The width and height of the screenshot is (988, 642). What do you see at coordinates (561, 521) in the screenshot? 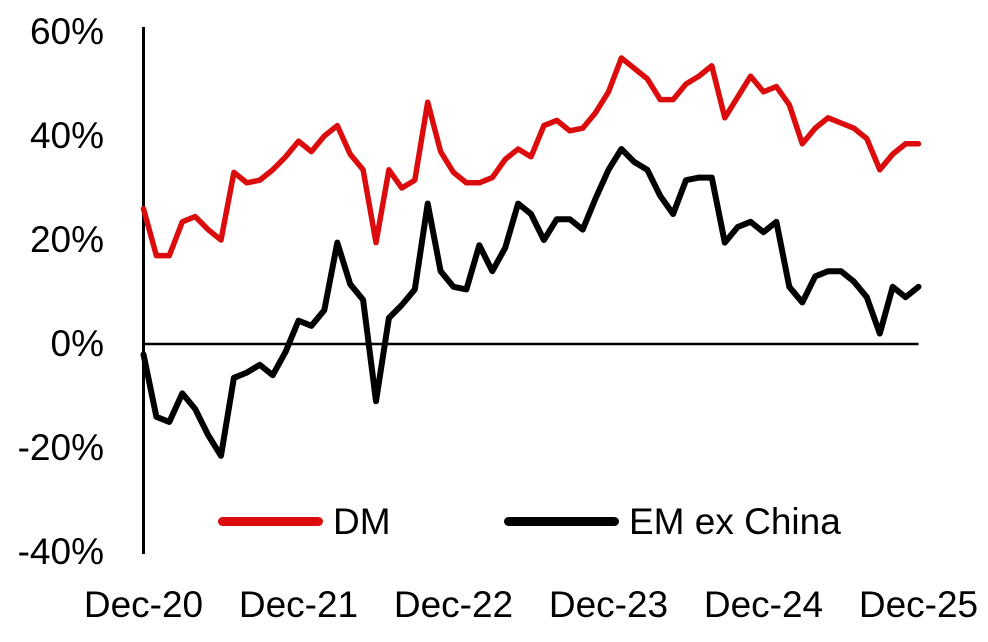
I see `legend-swatch-em-ex-china` at bounding box center [561, 521].